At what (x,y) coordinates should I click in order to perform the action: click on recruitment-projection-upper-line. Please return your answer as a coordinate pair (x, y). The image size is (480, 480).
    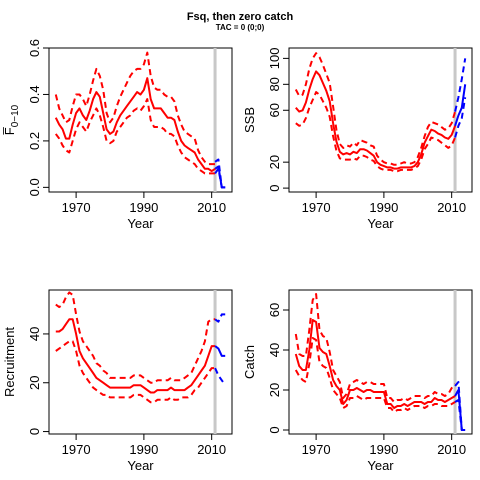
    Looking at the image, I should click on (220, 318).